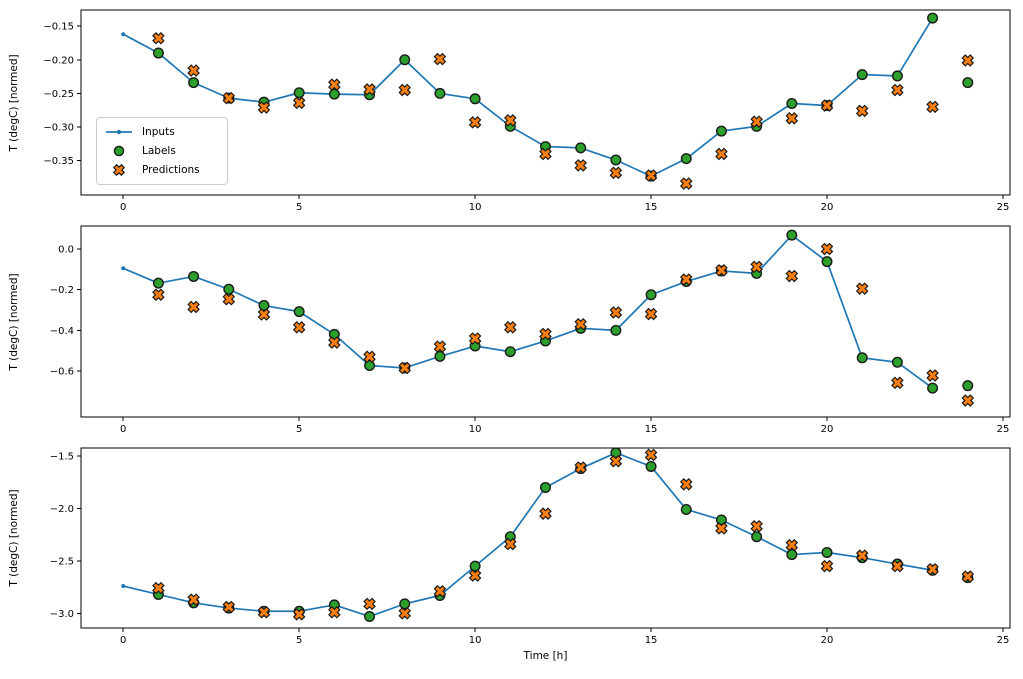 This screenshot has width=1023, height=679. I want to click on labels-circle-icon, so click(119, 151).